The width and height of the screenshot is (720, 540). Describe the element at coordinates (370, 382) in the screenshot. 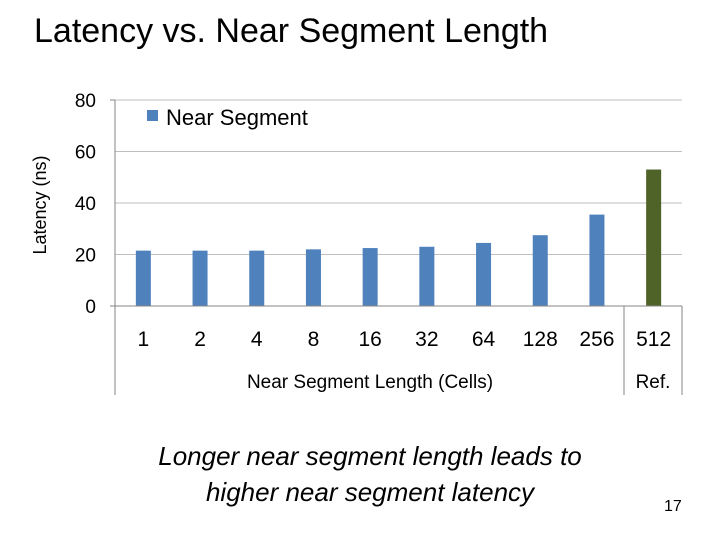

I see `x-axis-title: Near Segment Length (Cells)` at that location.